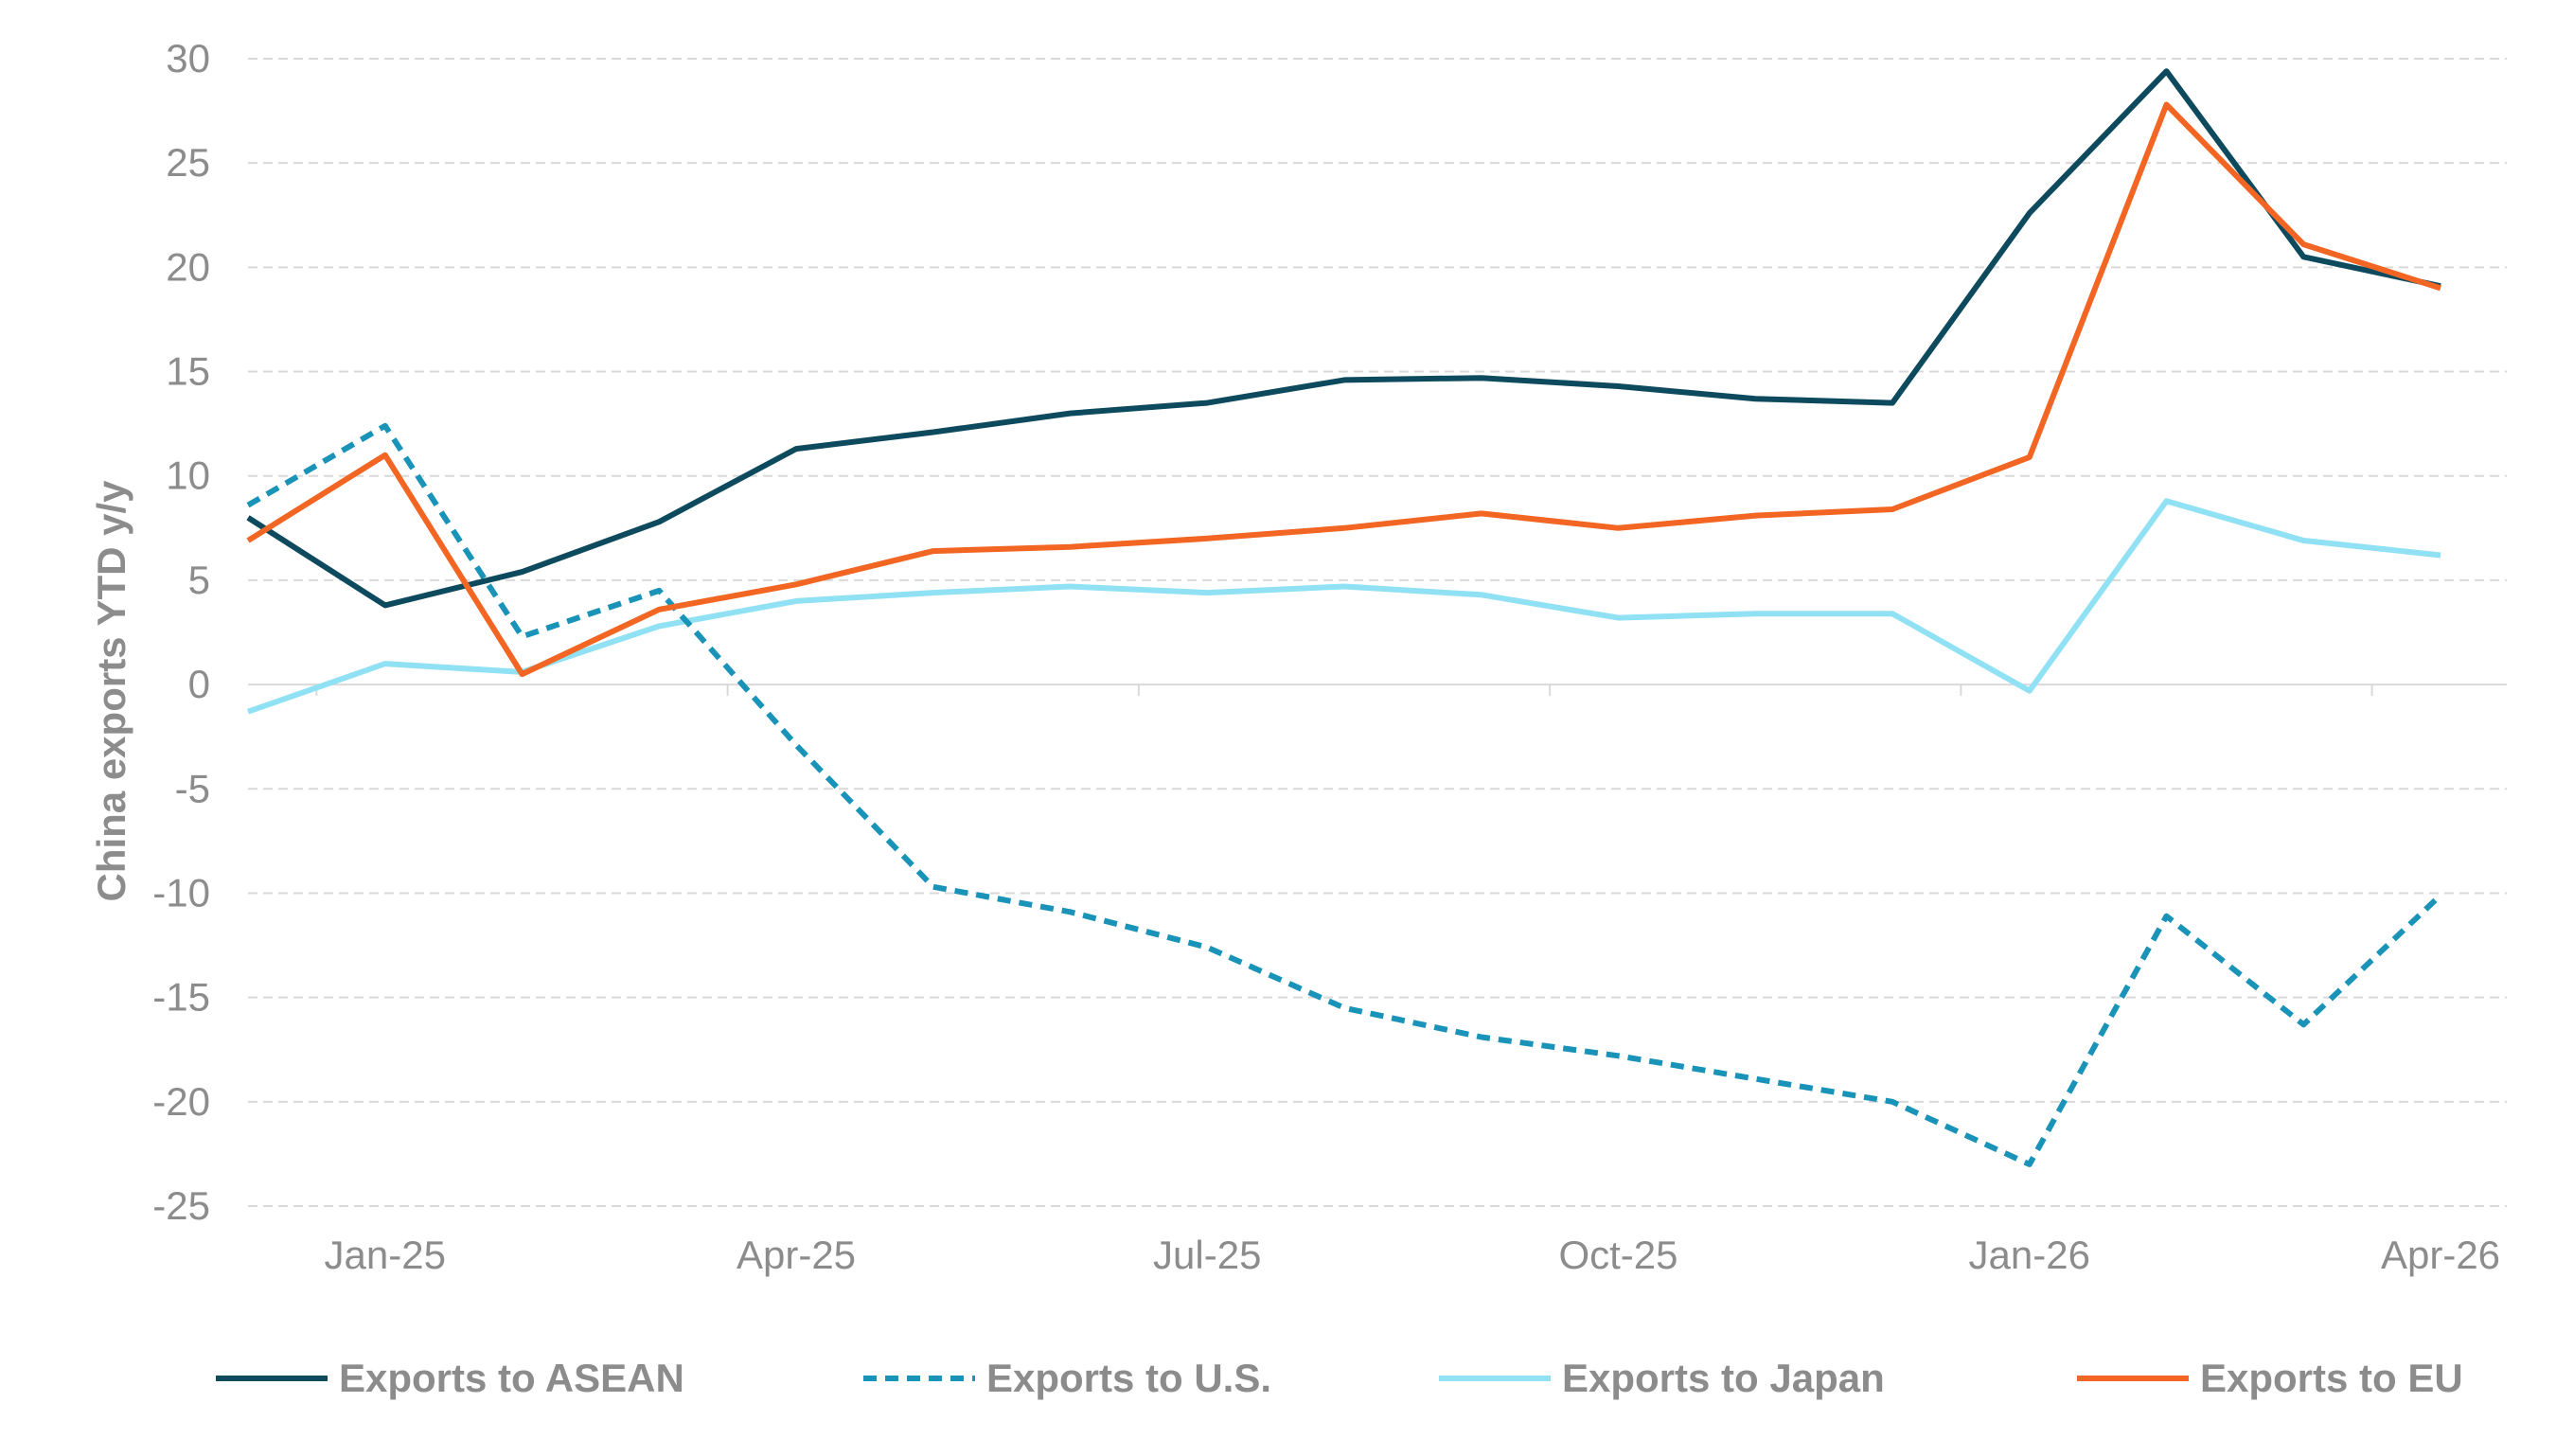 The height and width of the screenshot is (1456, 2574). I want to click on x-tick-label: Apr-26, so click(2440, 1255).